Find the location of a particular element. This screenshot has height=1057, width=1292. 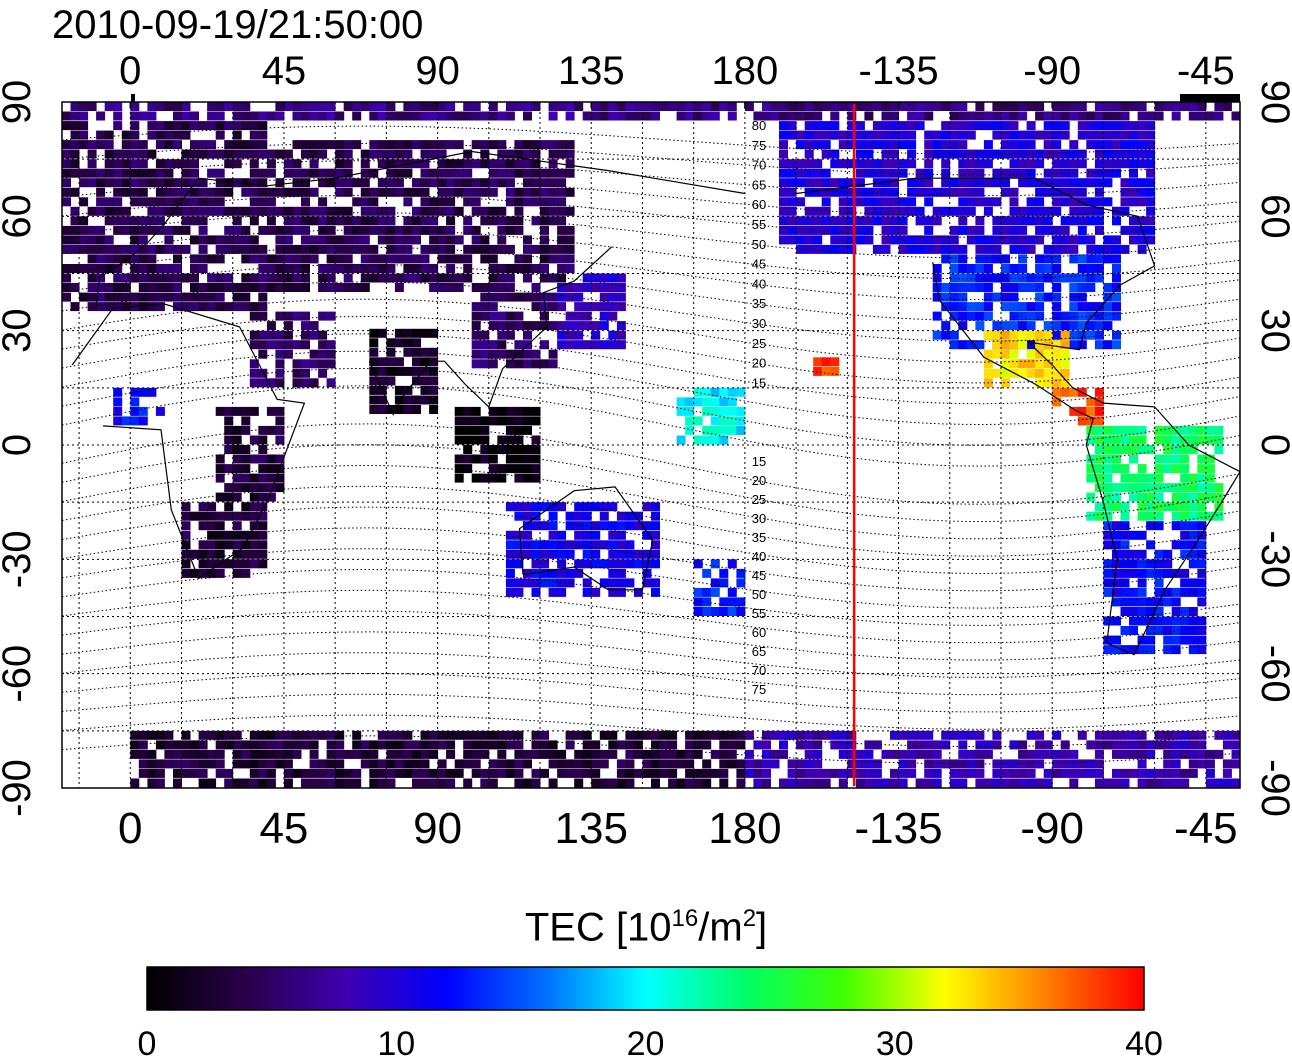

timestamp-label: 2010-09-19/21:50:00 is located at coordinates (237, 25).